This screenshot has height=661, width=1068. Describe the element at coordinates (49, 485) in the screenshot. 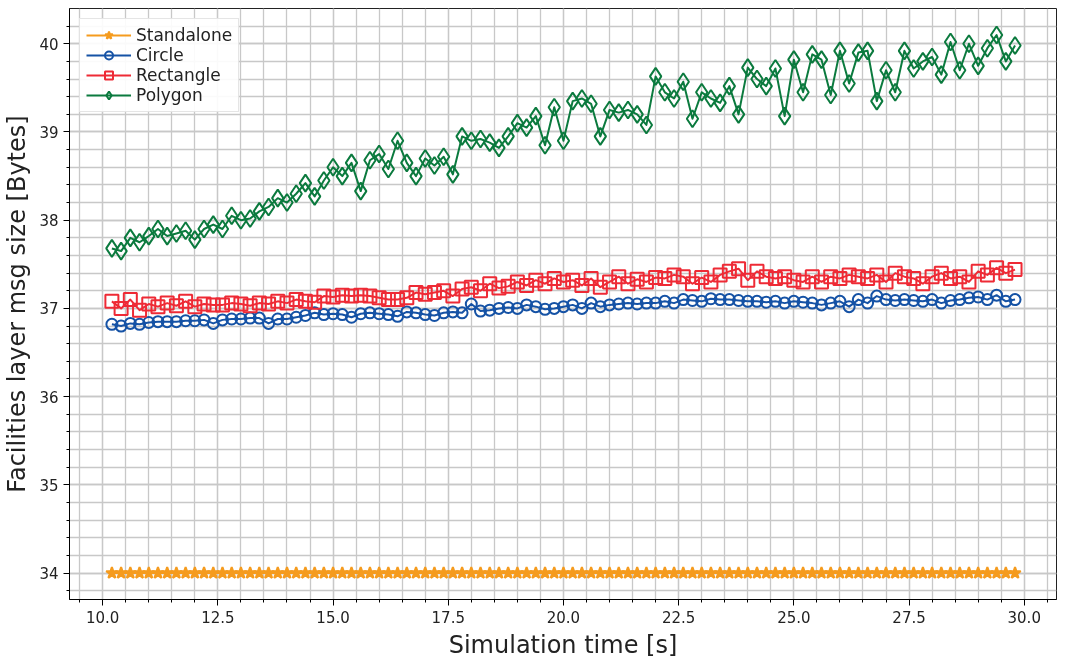

I see `y-tick-label: 35` at that location.